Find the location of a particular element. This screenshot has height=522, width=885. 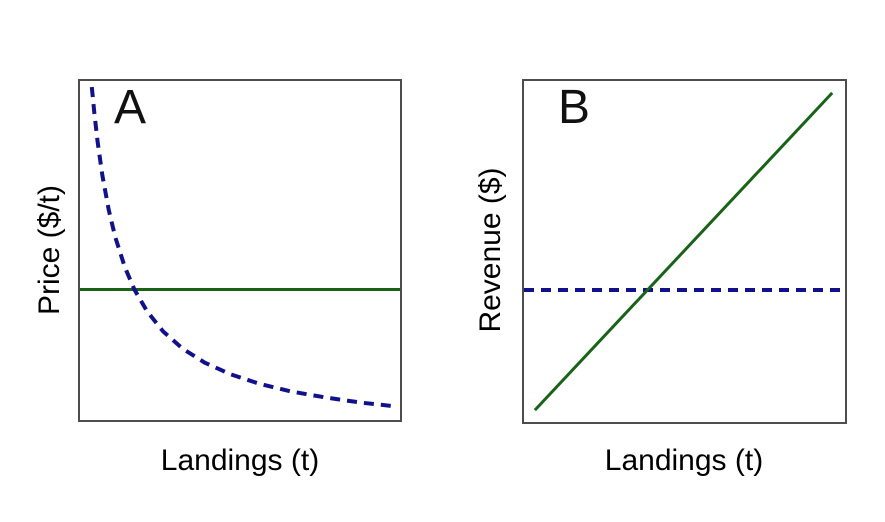

panel-b-x-axis-label: Landings (t) is located at coordinates (684, 460).